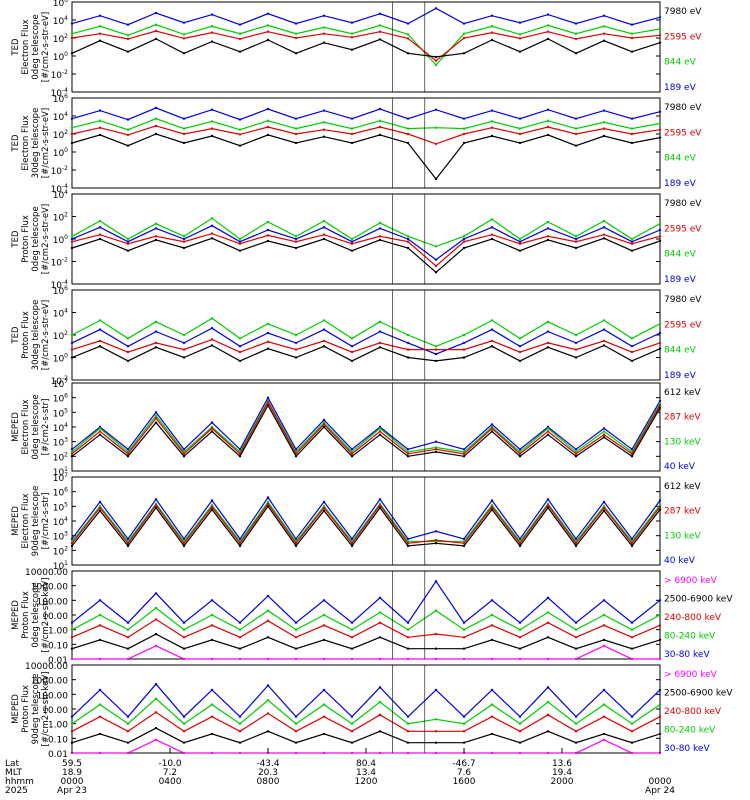 The width and height of the screenshot is (750, 800). Describe the element at coordinates (366, 764) in the screenshot. I see `x-tick-lat: 80.4` at that location.